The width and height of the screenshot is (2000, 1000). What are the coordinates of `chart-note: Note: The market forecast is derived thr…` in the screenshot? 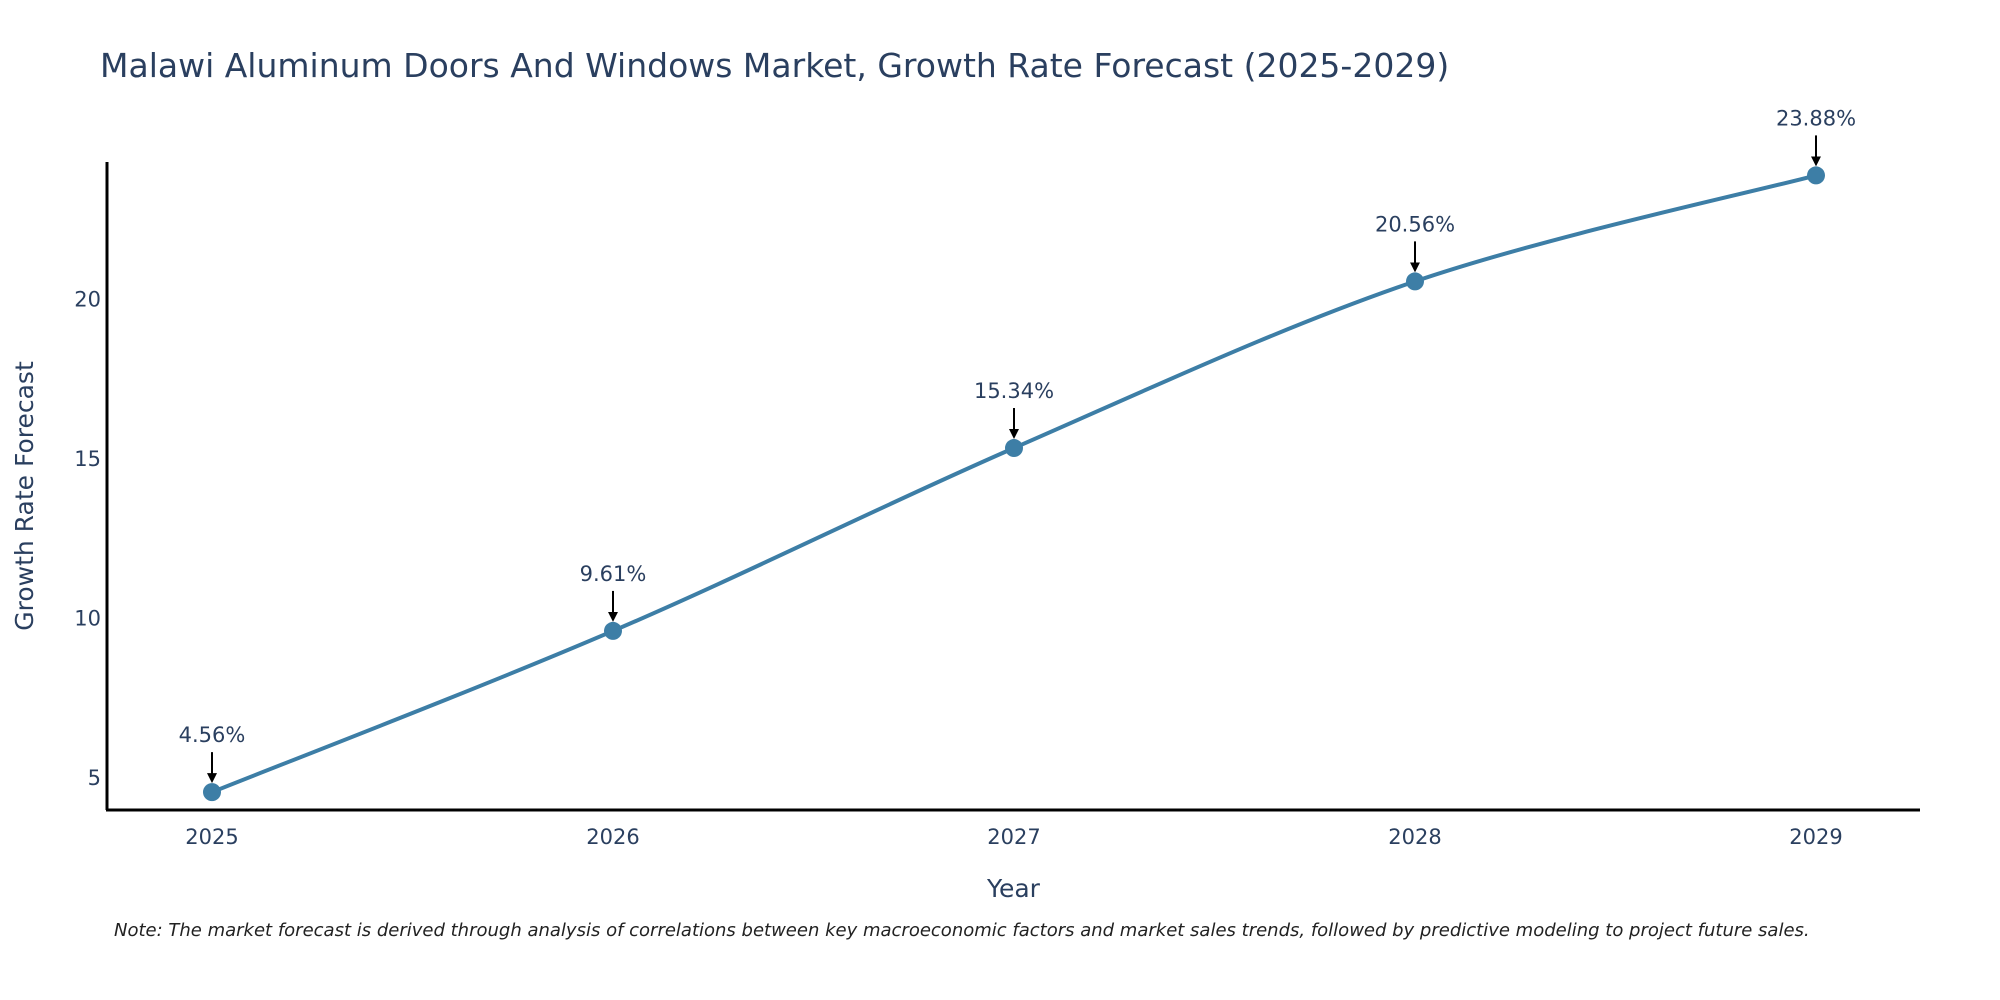 It's located at (962, 930).